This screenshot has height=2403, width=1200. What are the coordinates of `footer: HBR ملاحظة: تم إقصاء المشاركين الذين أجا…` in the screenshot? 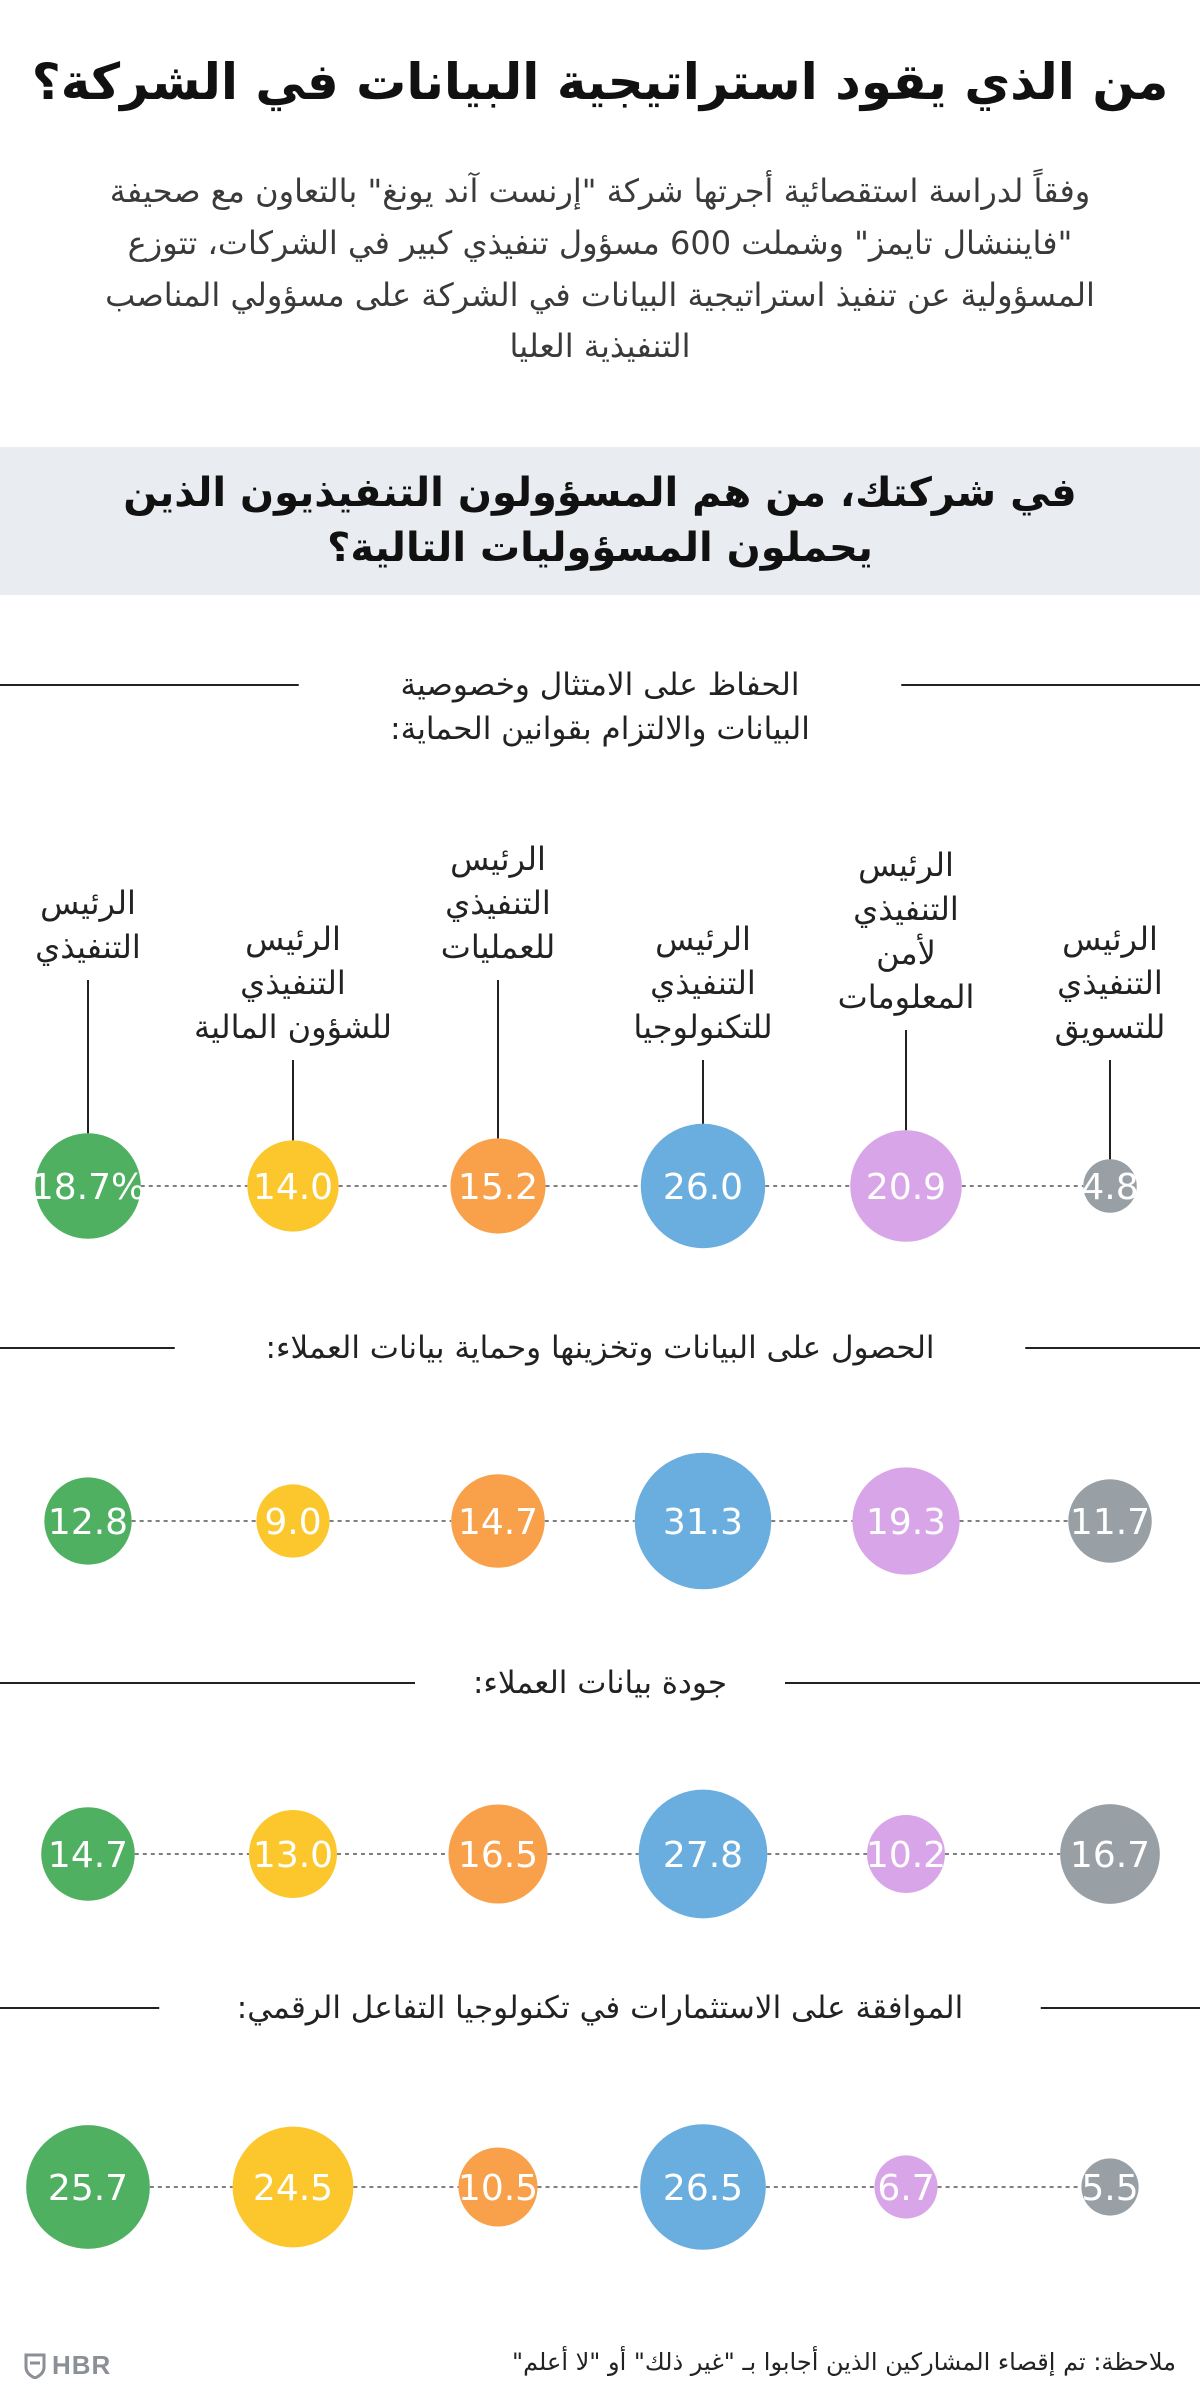 It's located at (600, 2370).